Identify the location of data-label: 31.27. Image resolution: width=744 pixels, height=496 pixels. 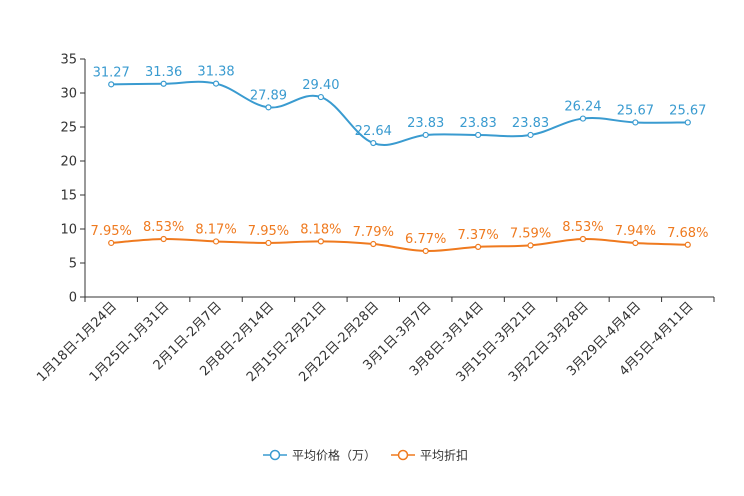
(111, 72).